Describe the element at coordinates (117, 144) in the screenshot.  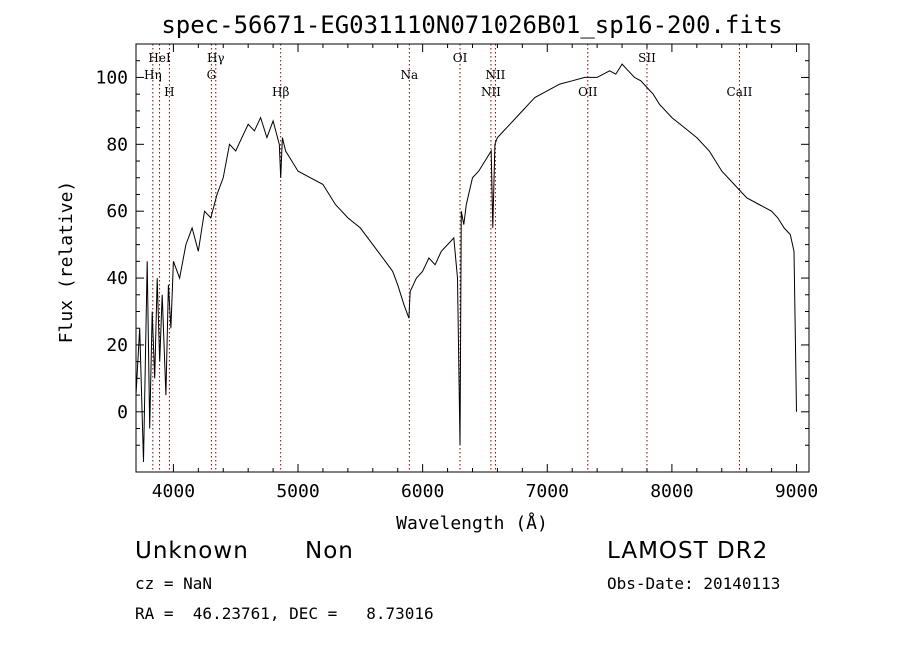
I see `y-tick-label: 80` at that location.